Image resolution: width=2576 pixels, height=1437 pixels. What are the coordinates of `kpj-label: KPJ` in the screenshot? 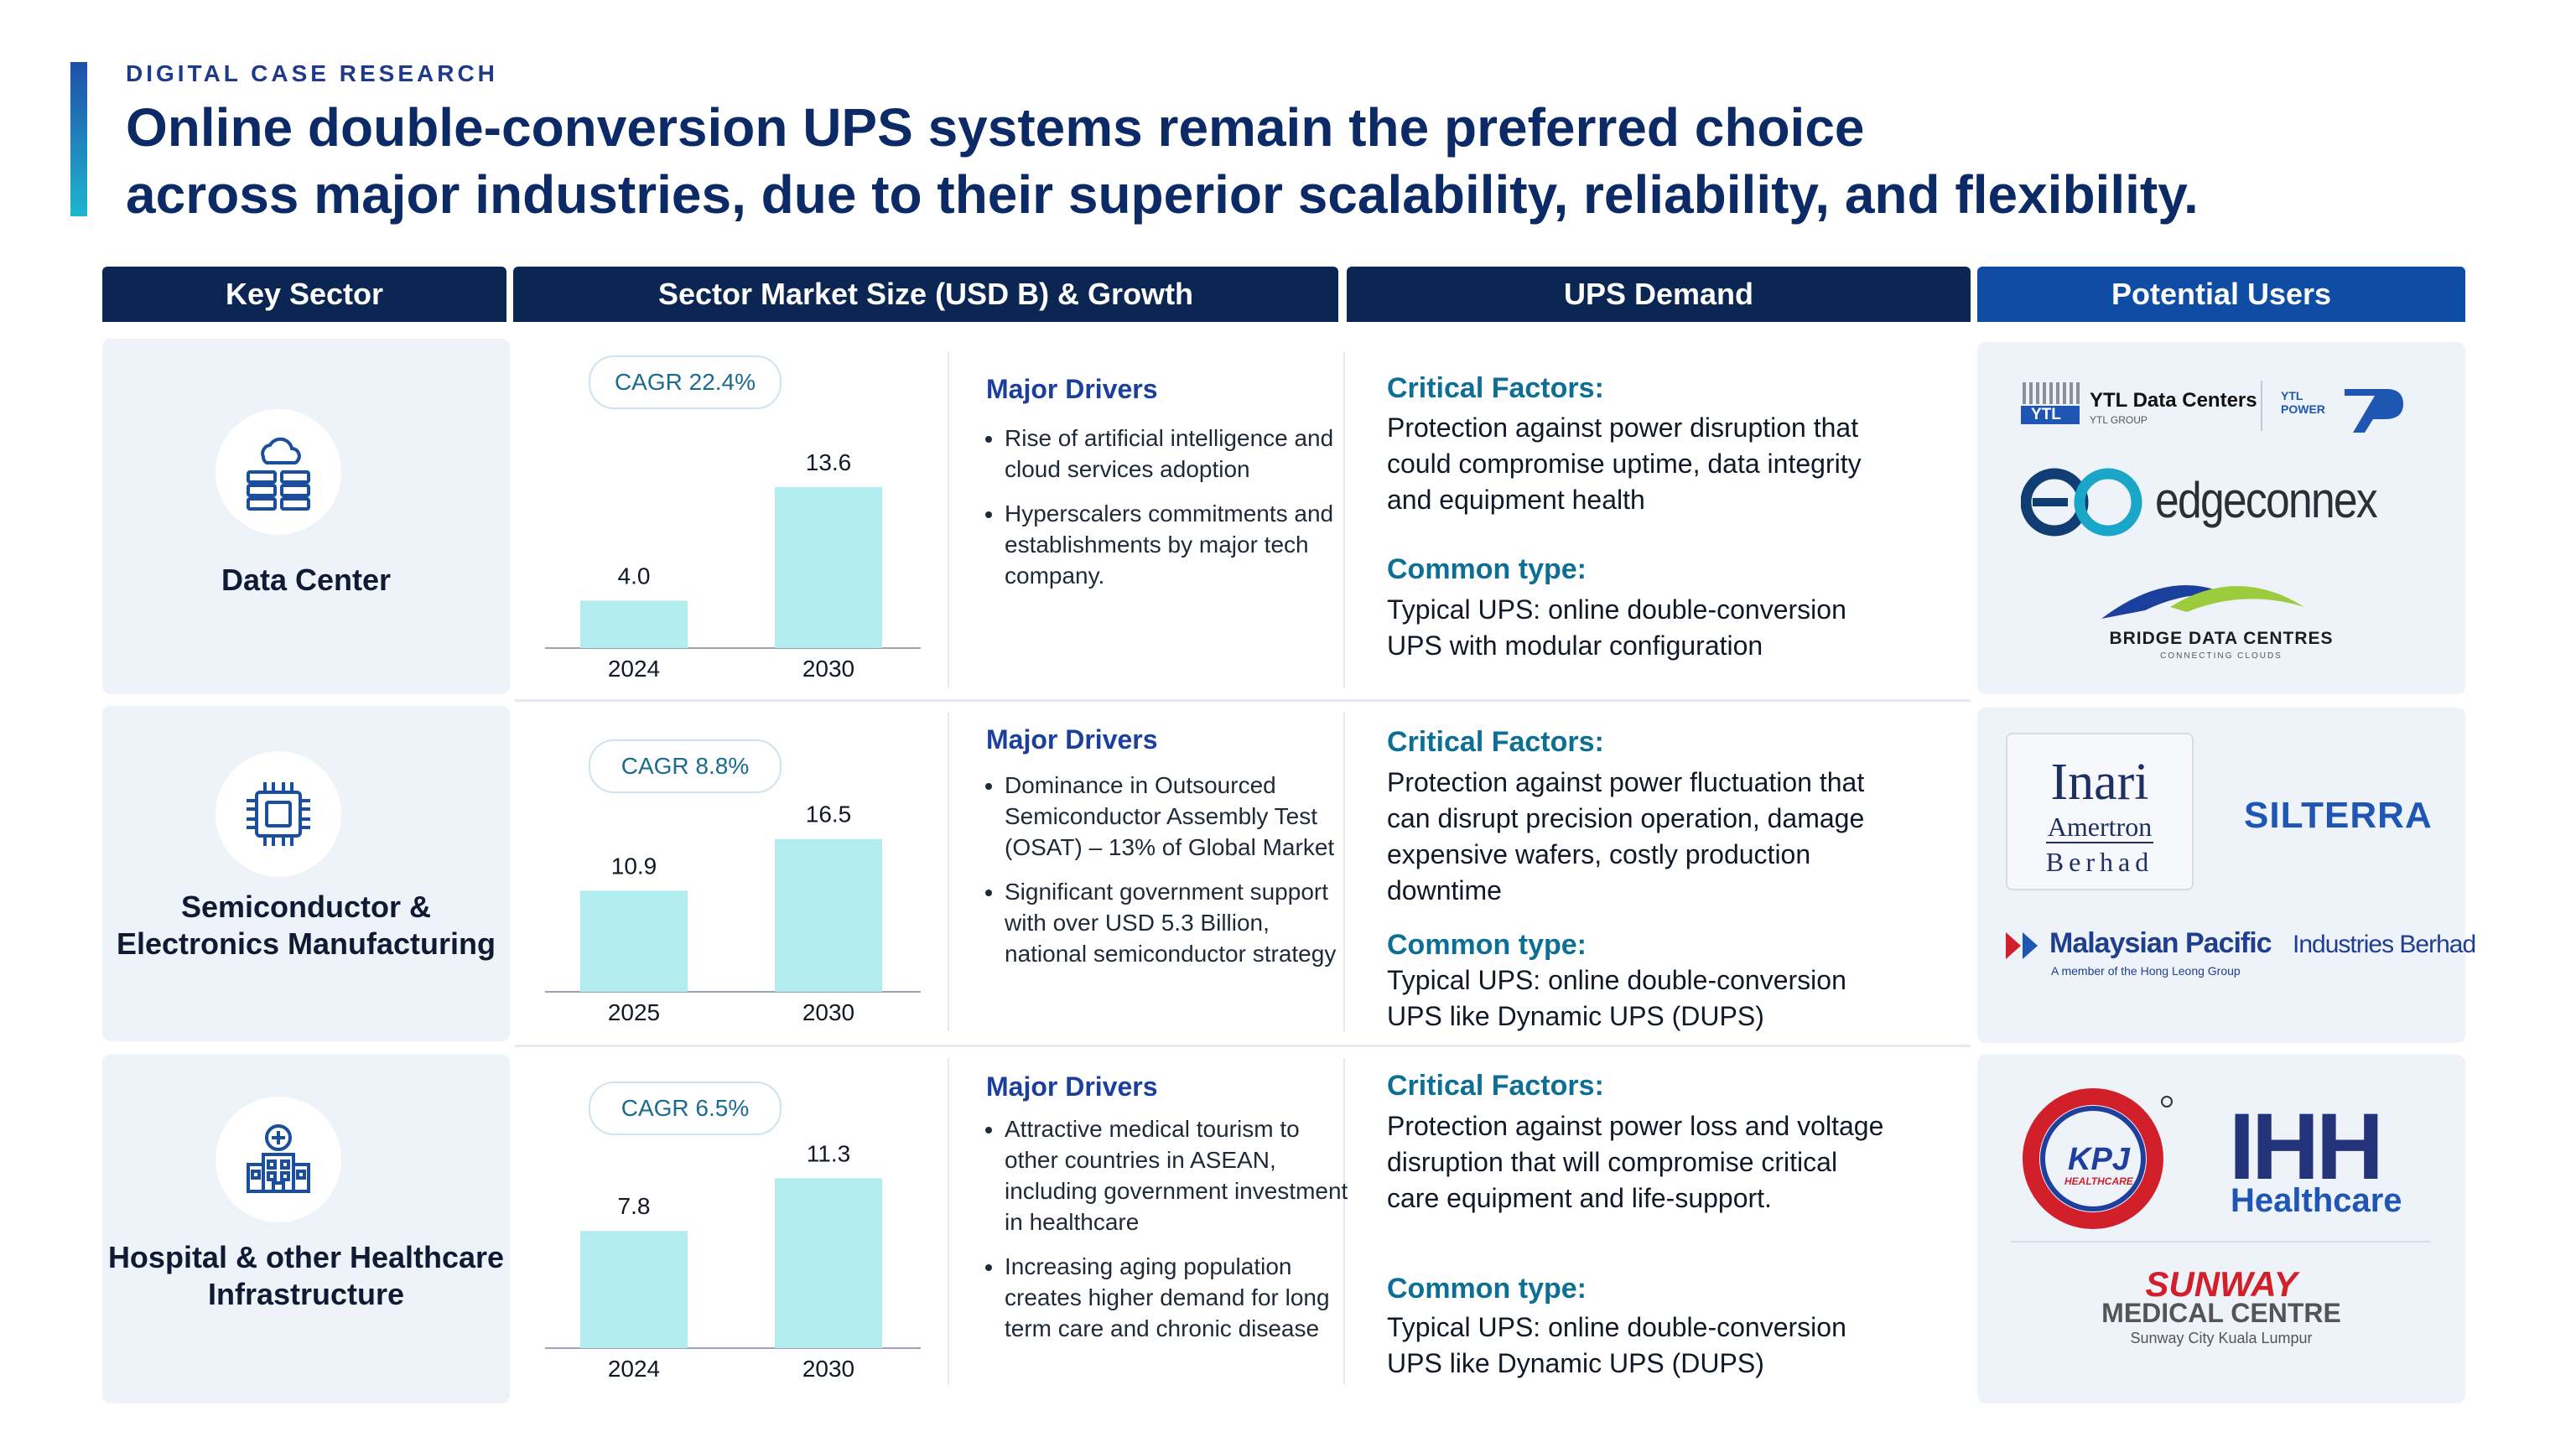 It's located at (2099, 1159).